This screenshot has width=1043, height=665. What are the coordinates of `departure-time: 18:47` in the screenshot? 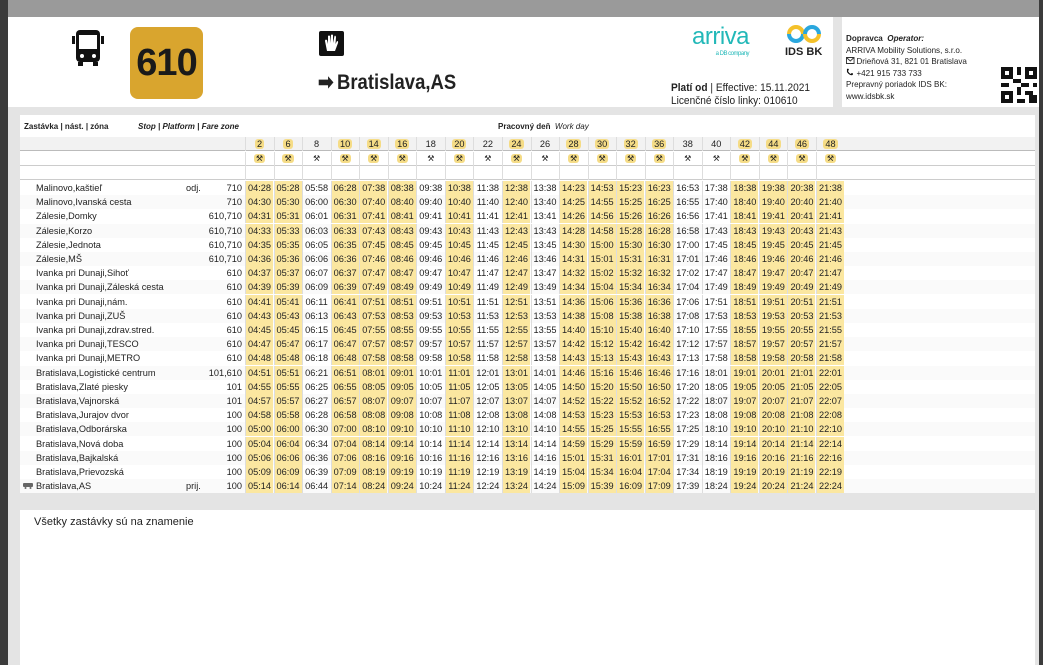 It's located at (744, 273).